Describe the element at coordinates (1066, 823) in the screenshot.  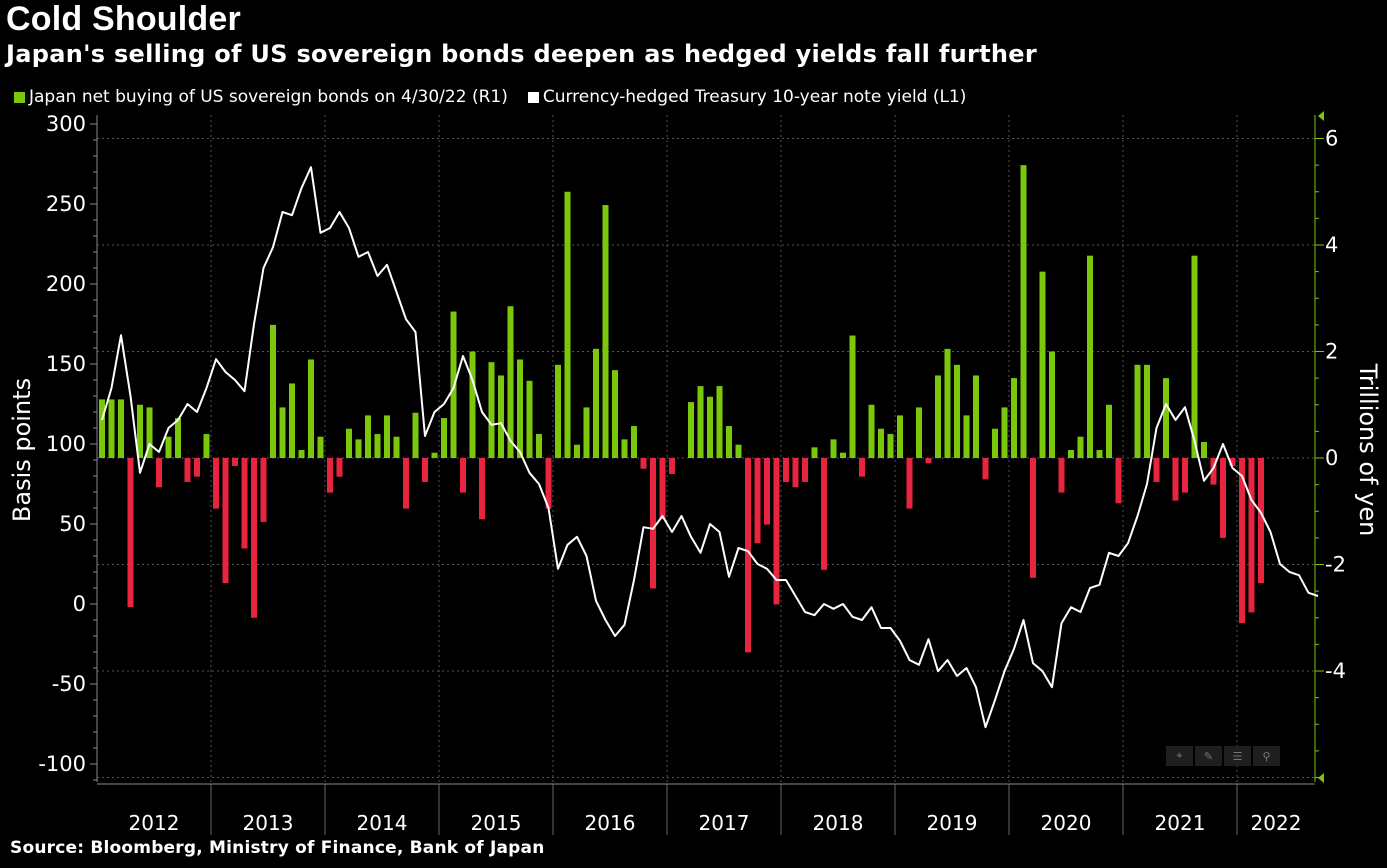
I see `x-axis-year-label: 2020` at that location.